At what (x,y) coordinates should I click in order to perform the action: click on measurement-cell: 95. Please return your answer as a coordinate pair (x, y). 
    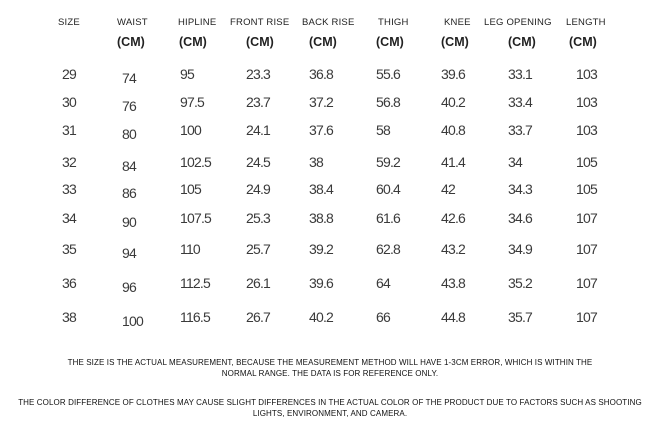
    Looking at the image, I should click on (187, 74).